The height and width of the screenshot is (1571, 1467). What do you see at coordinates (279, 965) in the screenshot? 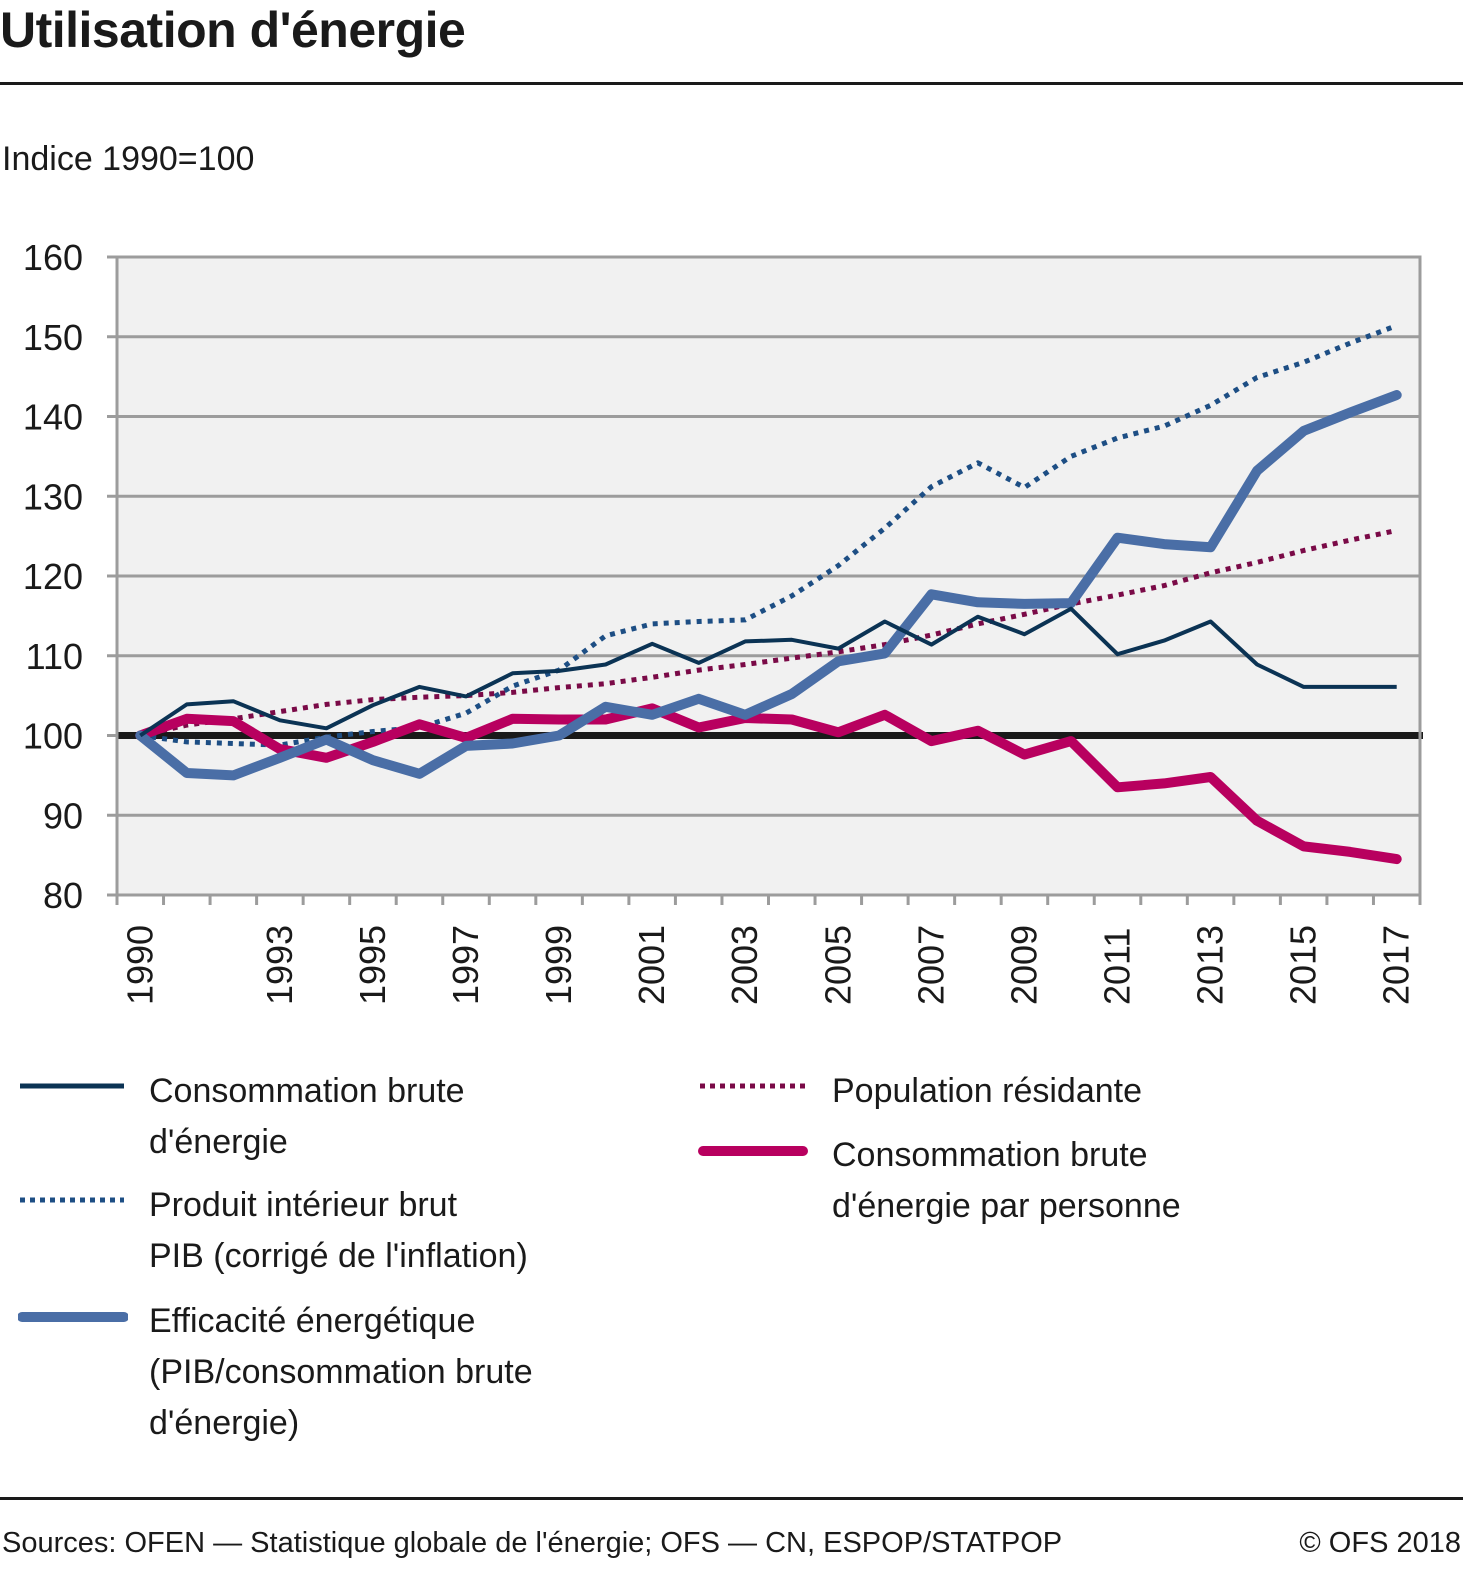
I see `x-tick-label: 1993` at bounding box center [279, 965].